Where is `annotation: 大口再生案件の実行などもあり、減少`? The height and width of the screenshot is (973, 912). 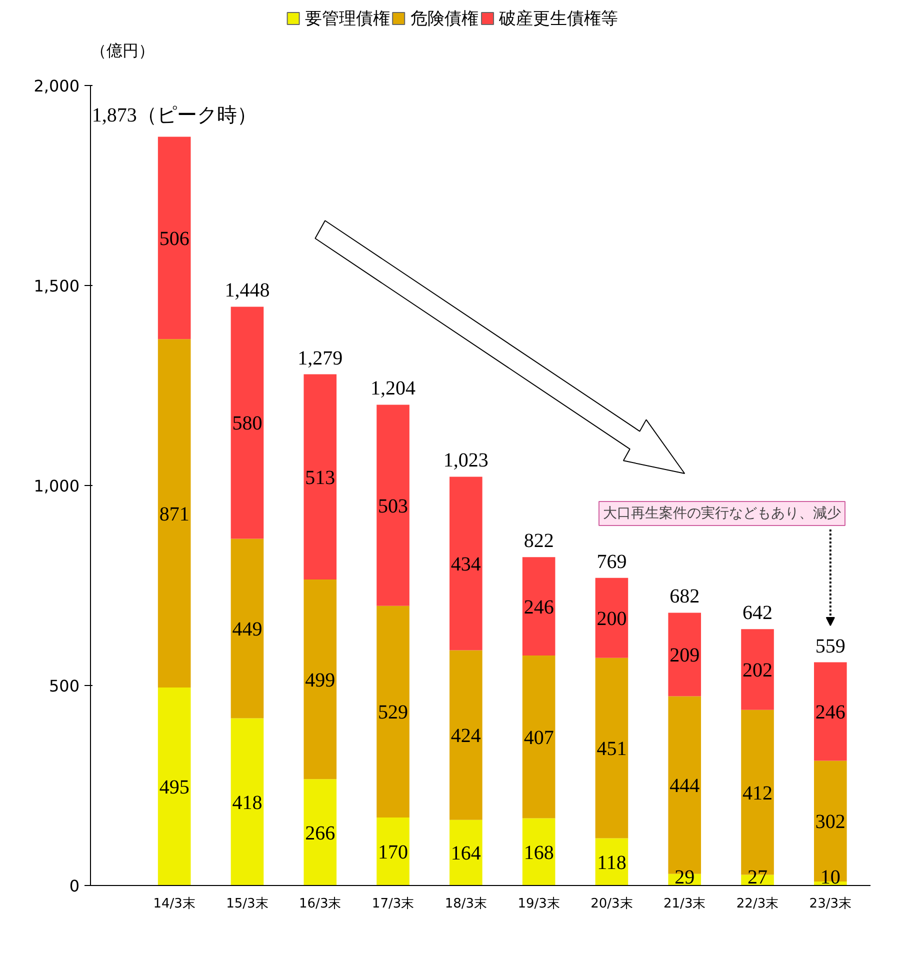 annotation: 大口再生案件の実行などもあり、減少 is located at coordinates (721, 513).